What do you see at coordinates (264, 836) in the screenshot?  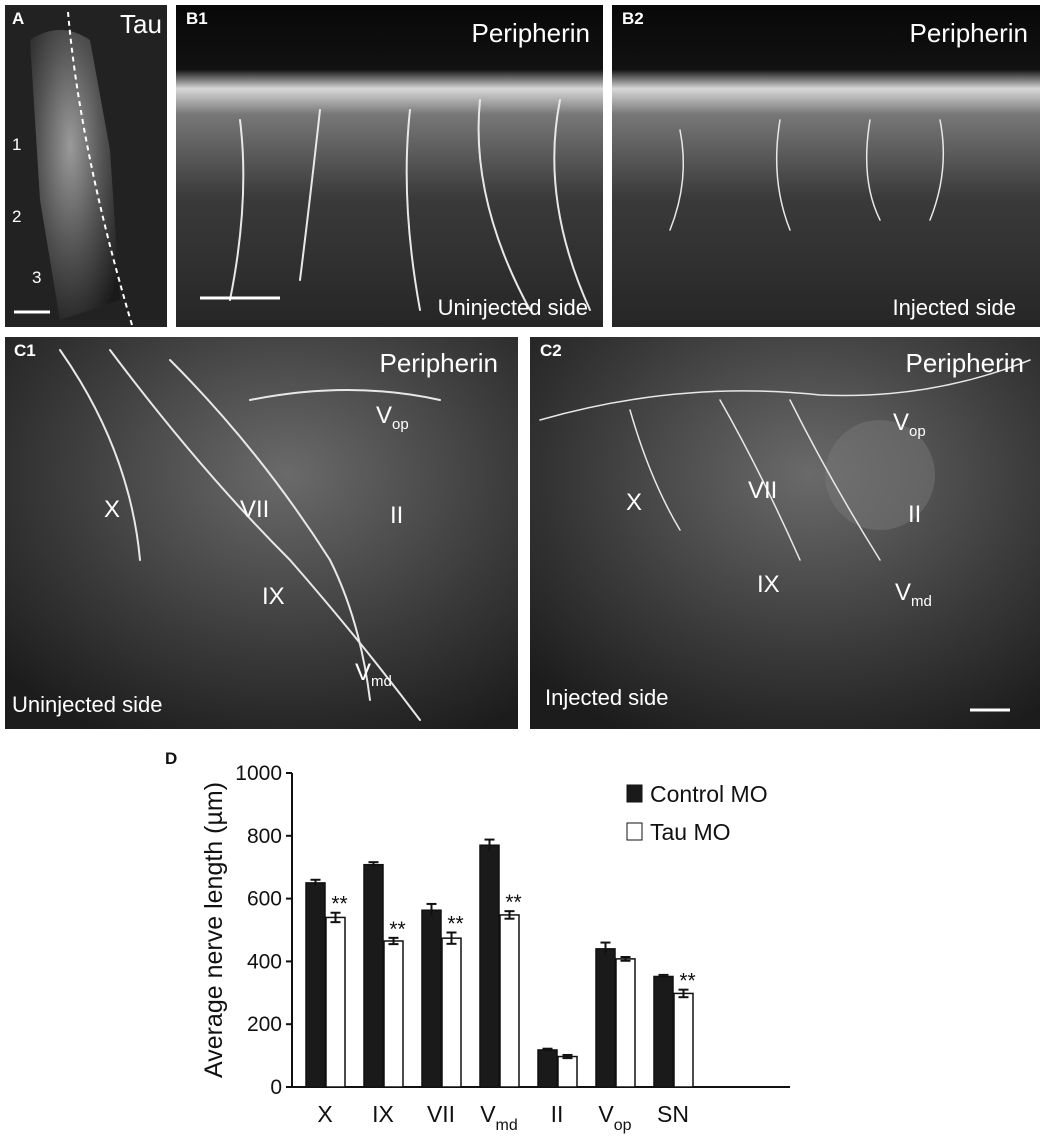 I see `y-tick-label: 800` at bounding box center [264, 836].